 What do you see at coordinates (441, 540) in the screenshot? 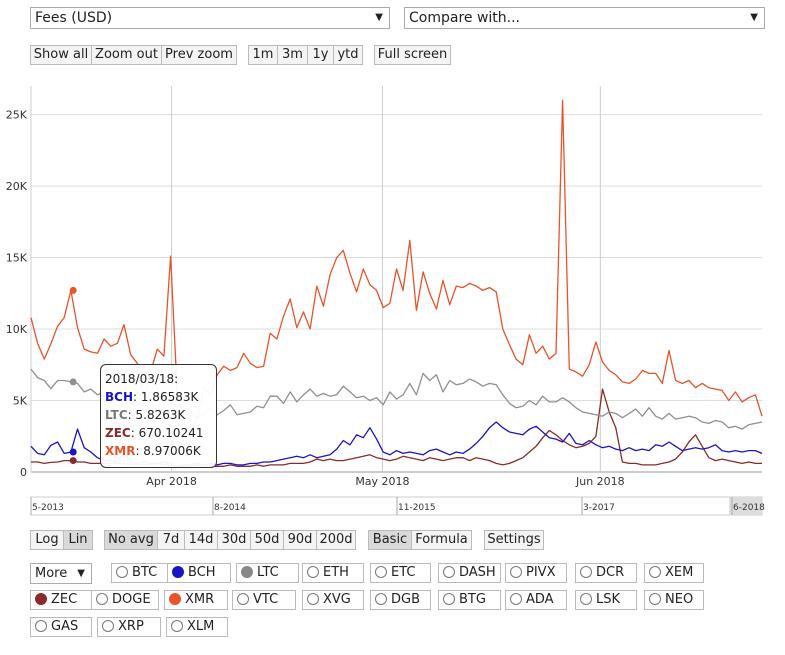
I see `formula-mode-button: Formula` at bounding box center [441, 540].